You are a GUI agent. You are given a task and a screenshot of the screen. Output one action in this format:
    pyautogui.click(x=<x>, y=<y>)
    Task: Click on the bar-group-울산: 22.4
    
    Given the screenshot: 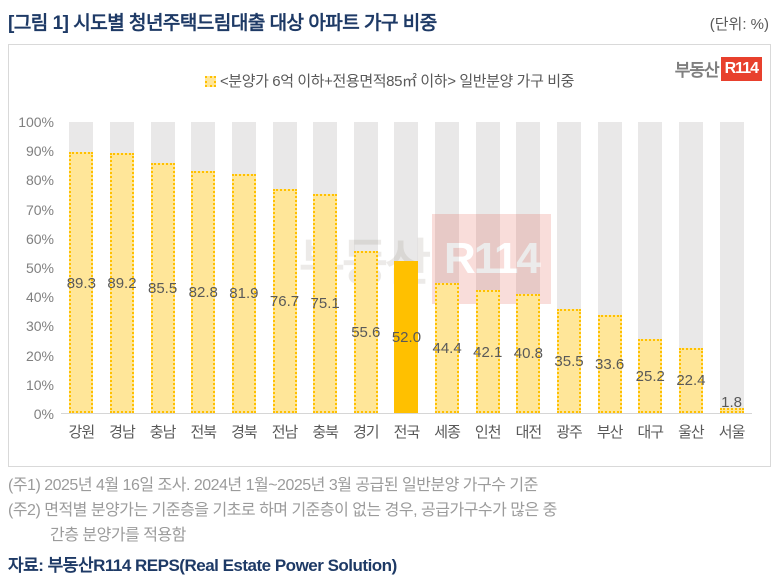 What is the action you would take?
    pyautogui.click(x=691, y=267)
    